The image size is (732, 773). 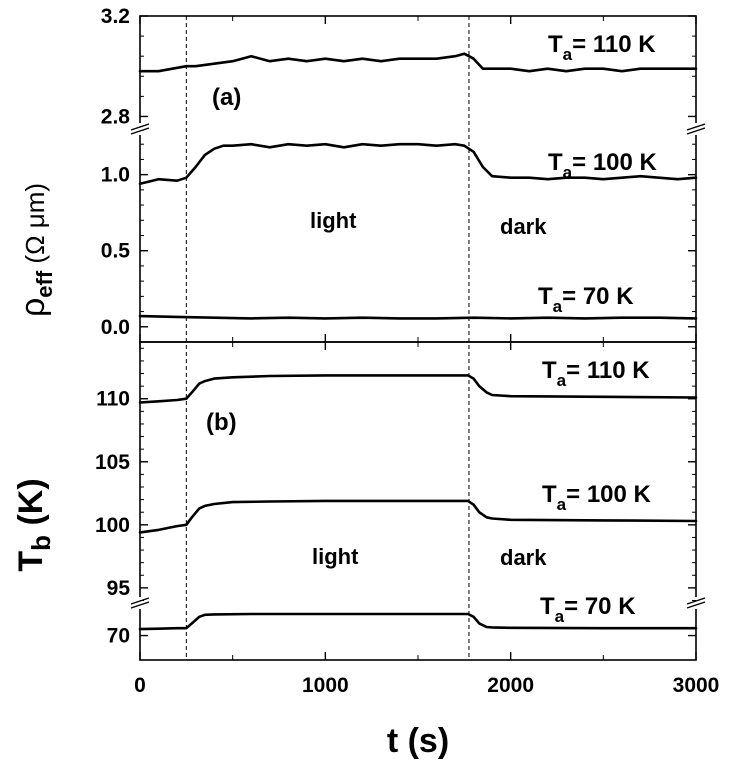 What do you see at coordinates (35, 250) in the screenshot?
I see `y-axis-title-a: ρeff (Ω μm)` at bounding box center [35, 250].